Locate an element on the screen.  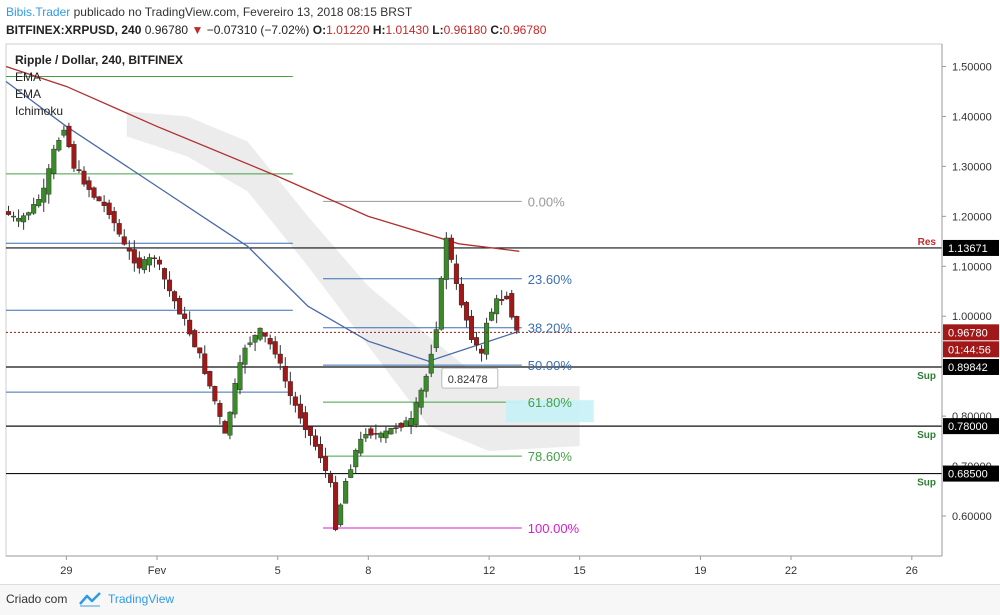
fib-label-4: 61.80% is located at coordinates (550, 402).